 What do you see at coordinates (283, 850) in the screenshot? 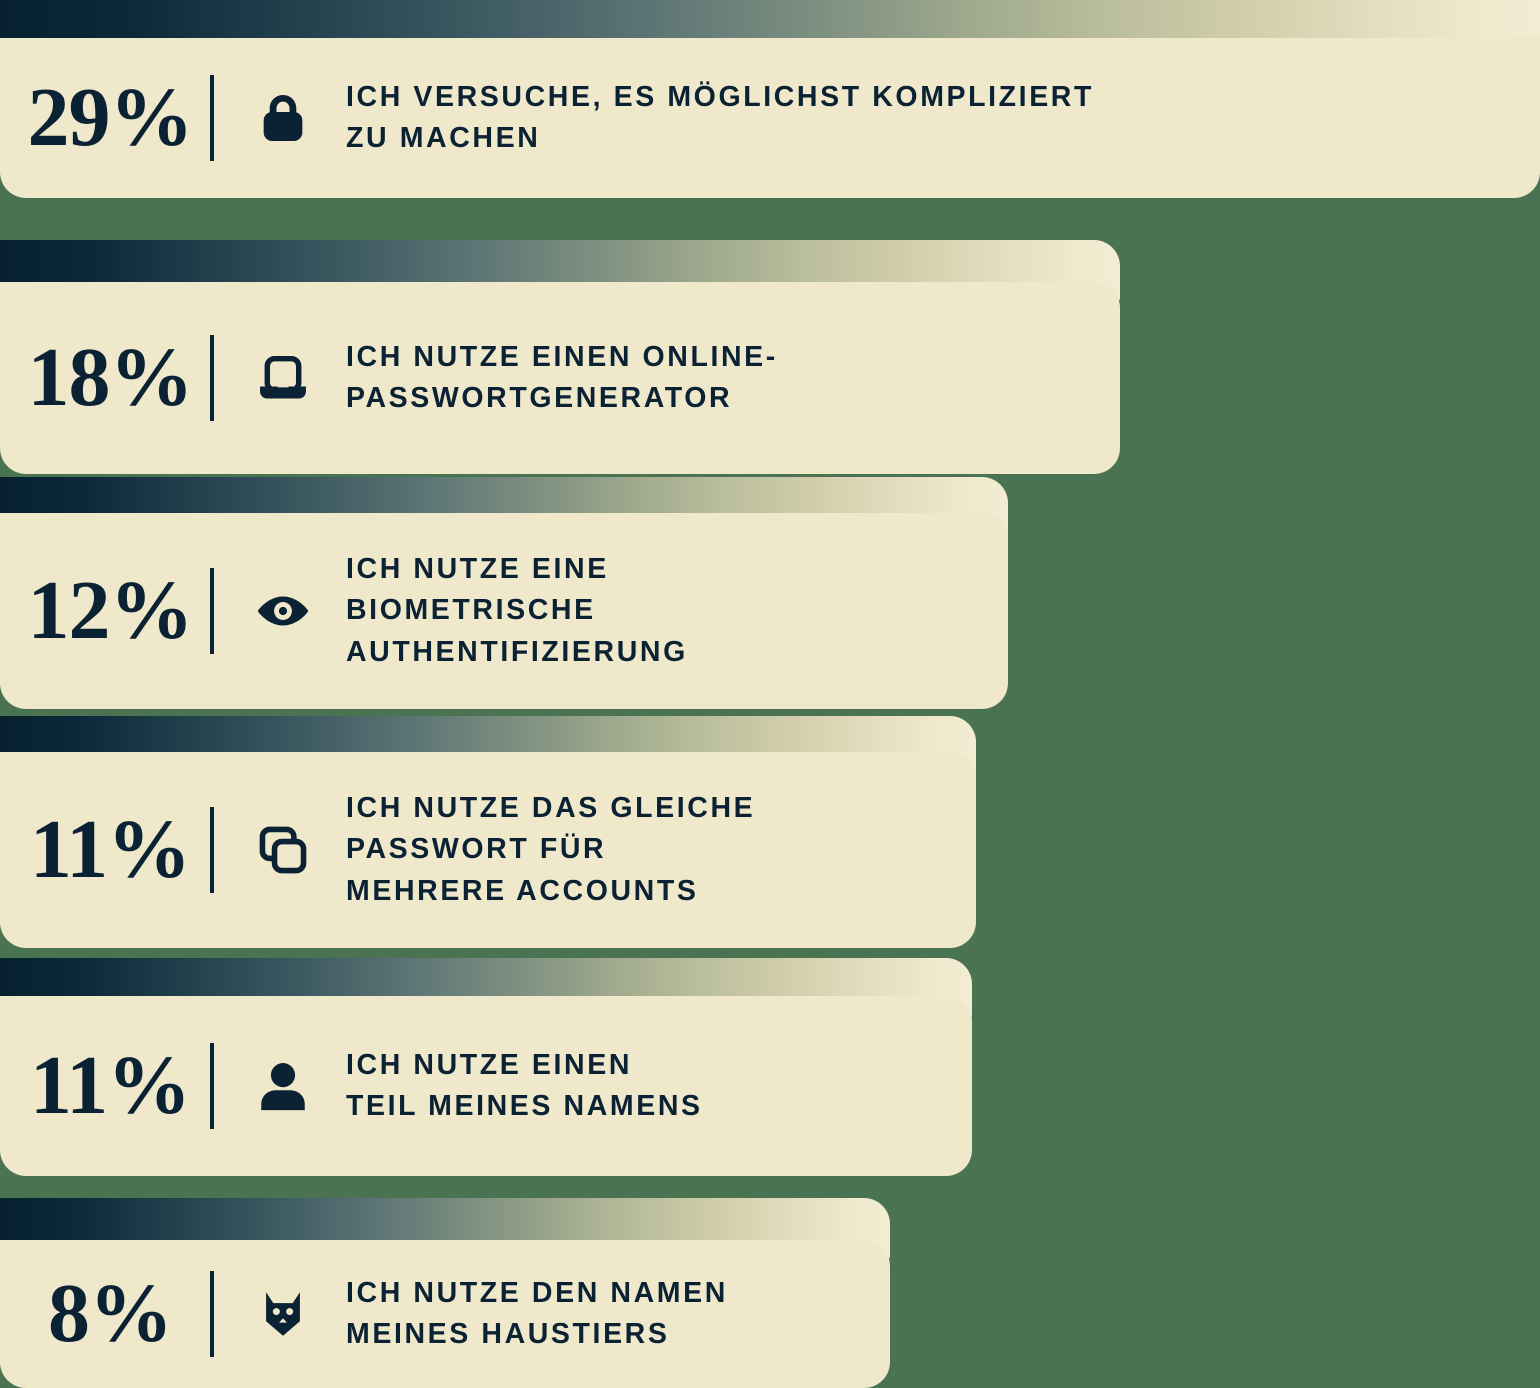
I see `copy-icon` at bounding box center [283, 850].